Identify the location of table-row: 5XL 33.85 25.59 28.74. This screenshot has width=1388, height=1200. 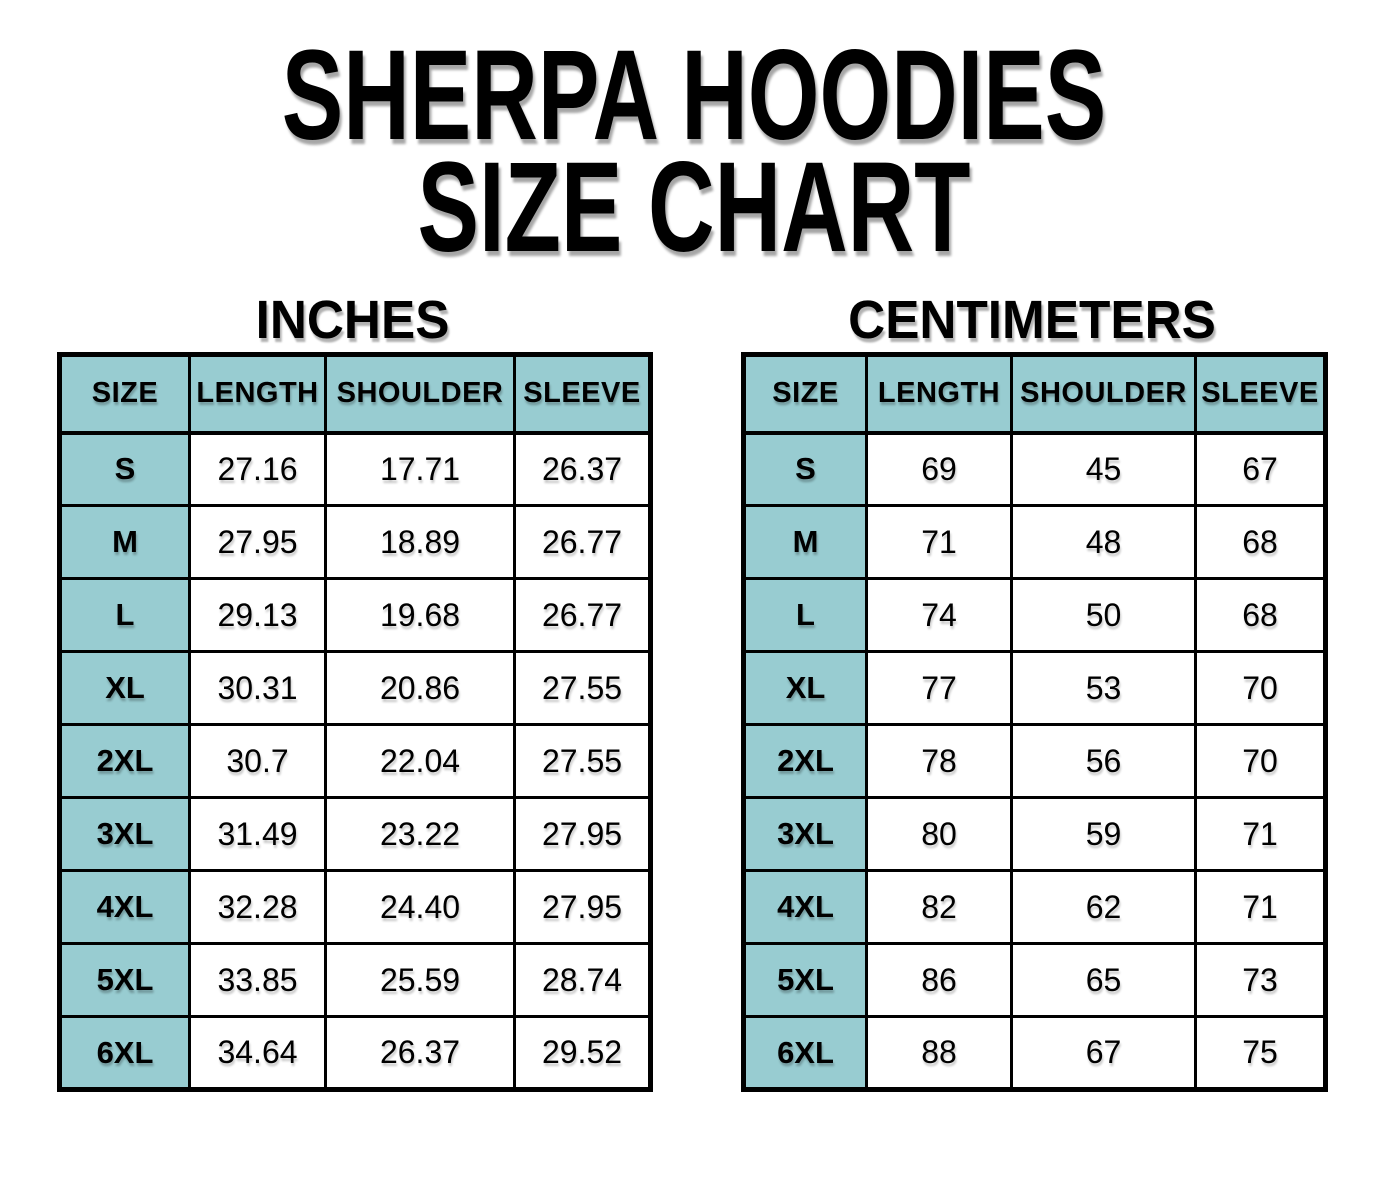
(355, 980).